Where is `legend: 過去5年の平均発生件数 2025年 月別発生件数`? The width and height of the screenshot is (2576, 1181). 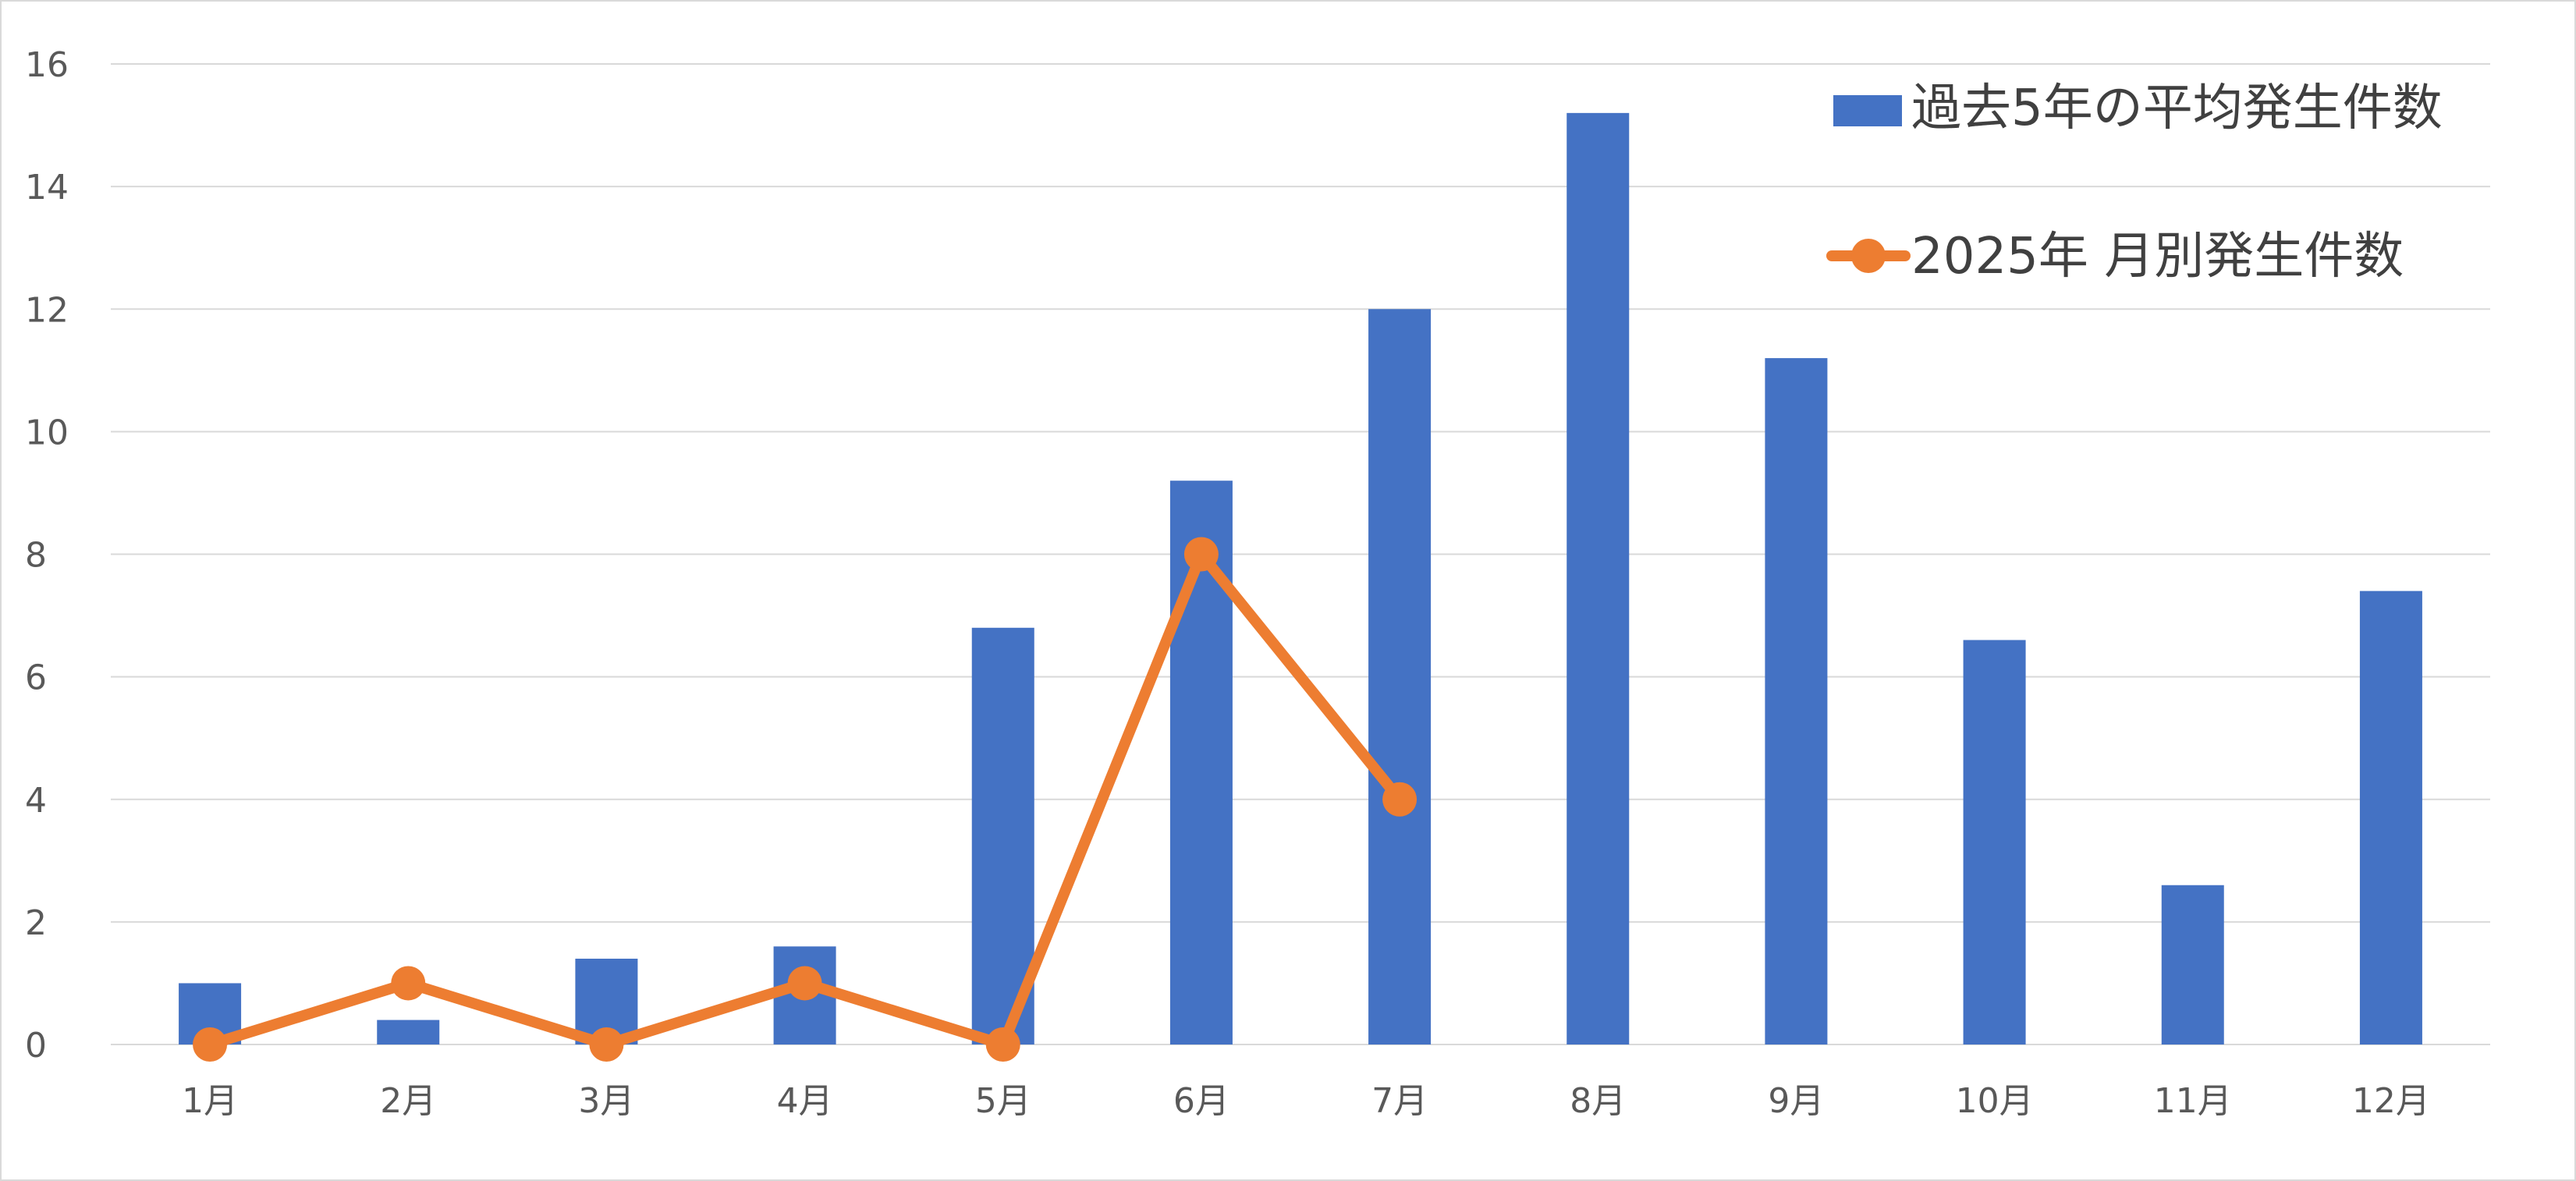
legend: 過去5年の平均発生件数 2025年 月別発生件数 is located at coordinates (2134, 182).